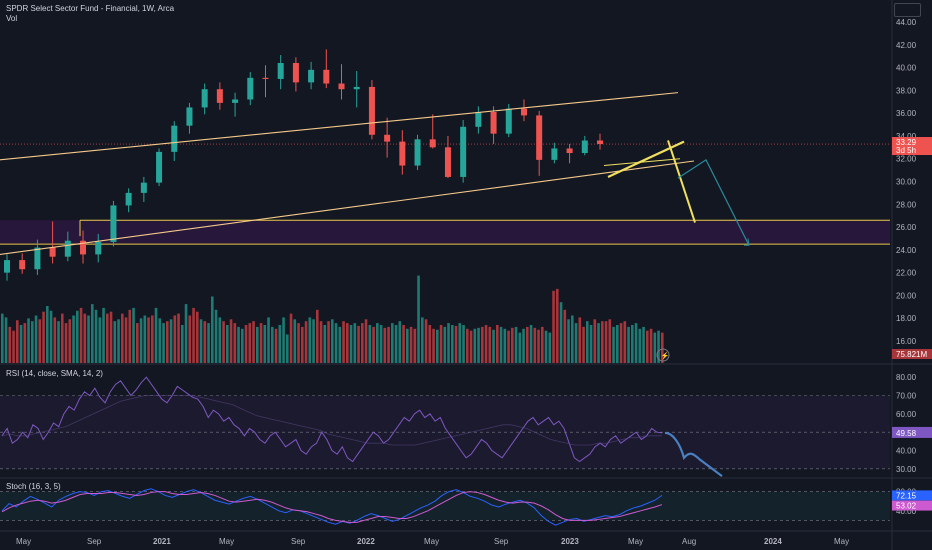 The width and height of the screenshot is (932, 550). Describe the element at coordinates (912, 432) in the screenshot. I see `rsi-badge` at that location.